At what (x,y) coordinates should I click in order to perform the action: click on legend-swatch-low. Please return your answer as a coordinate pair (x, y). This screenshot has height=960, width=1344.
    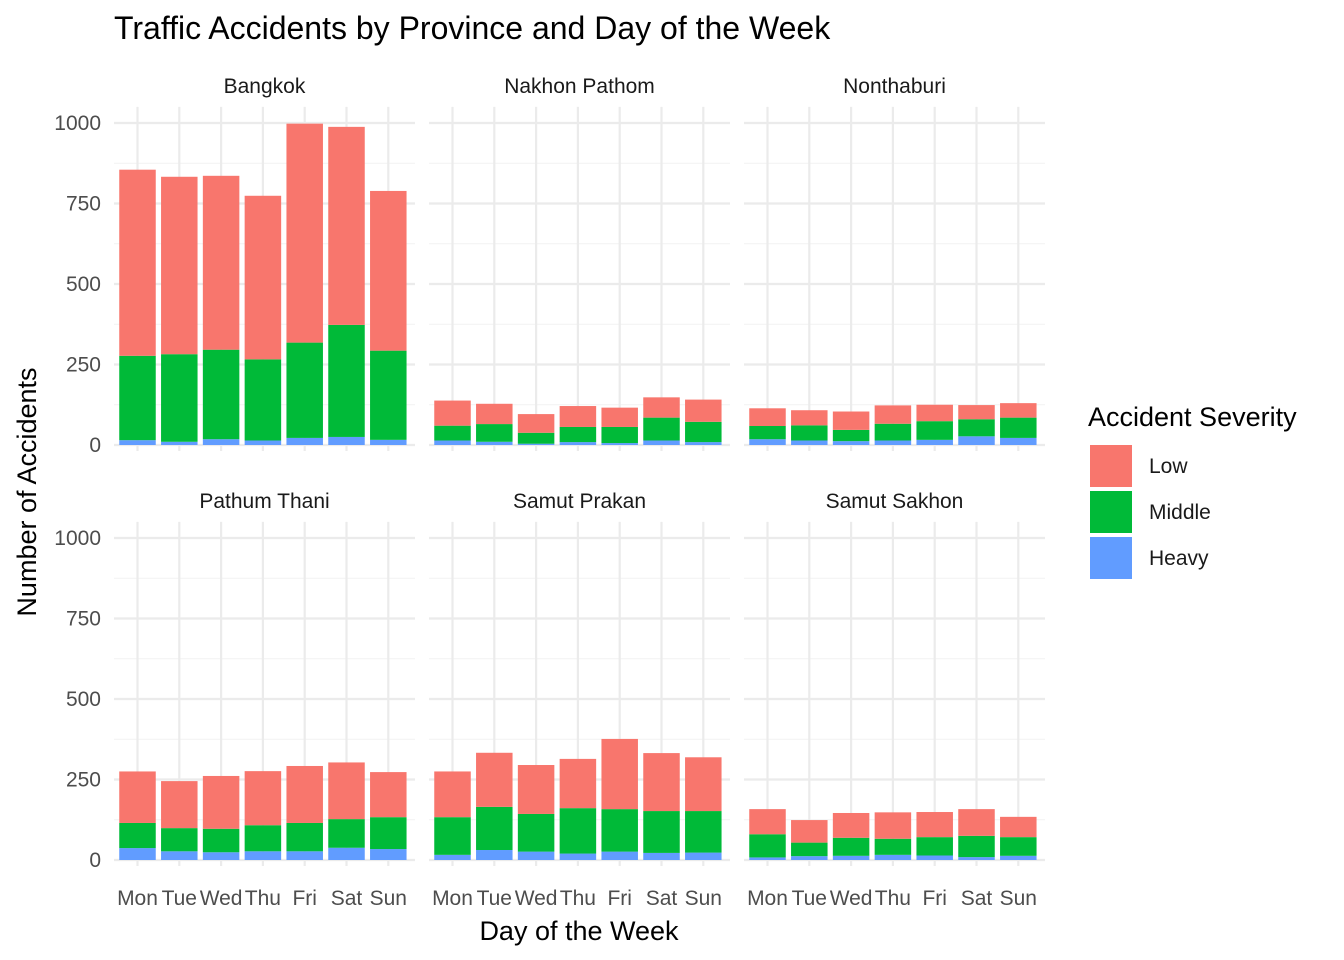
    Looking at the image, I should click on (1111, 466).